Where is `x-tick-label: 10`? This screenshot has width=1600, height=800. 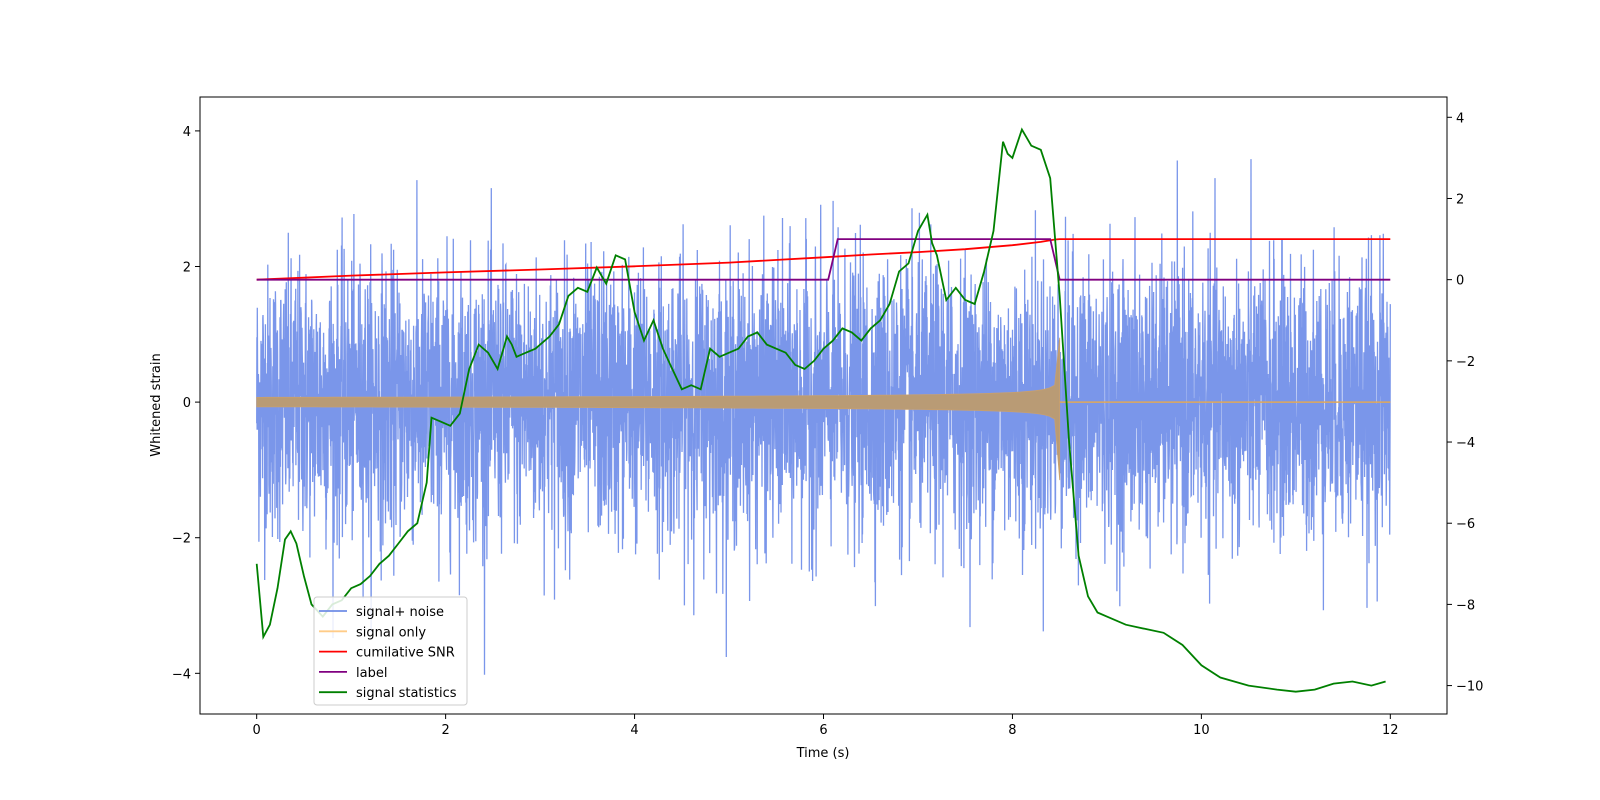
x-tick-label: 10 is located at coordinates (1201, 730).